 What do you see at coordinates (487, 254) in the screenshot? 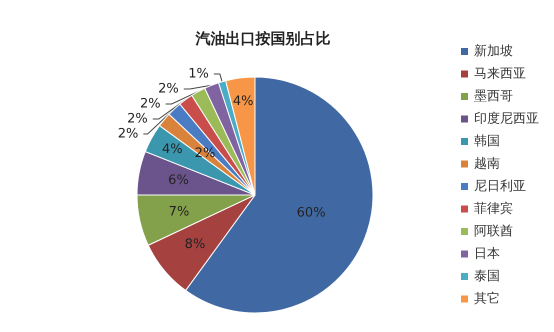
I see `legend-label: 日本` at bounding box center [487, 254].